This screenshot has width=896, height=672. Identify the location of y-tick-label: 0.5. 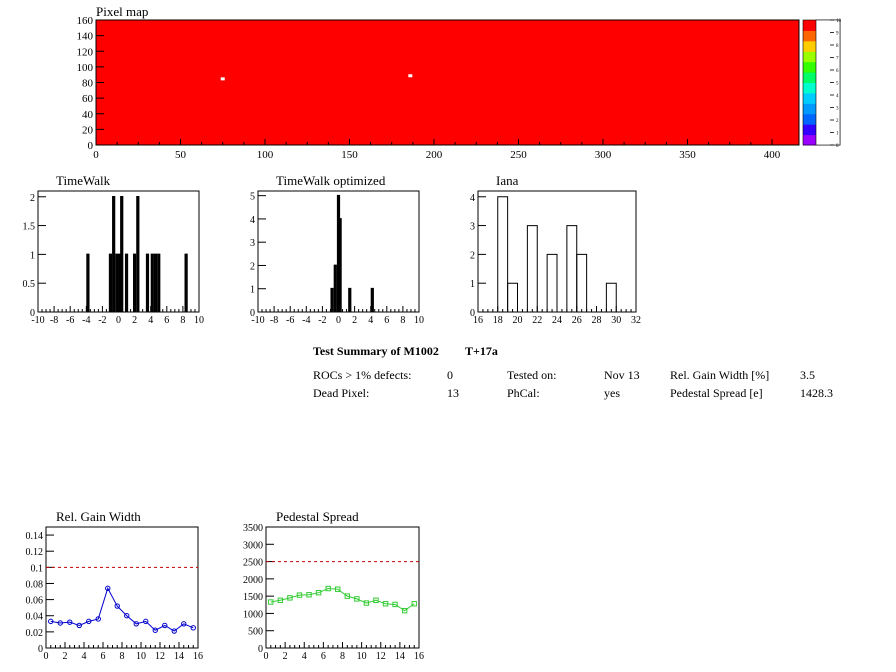
(29, 284).